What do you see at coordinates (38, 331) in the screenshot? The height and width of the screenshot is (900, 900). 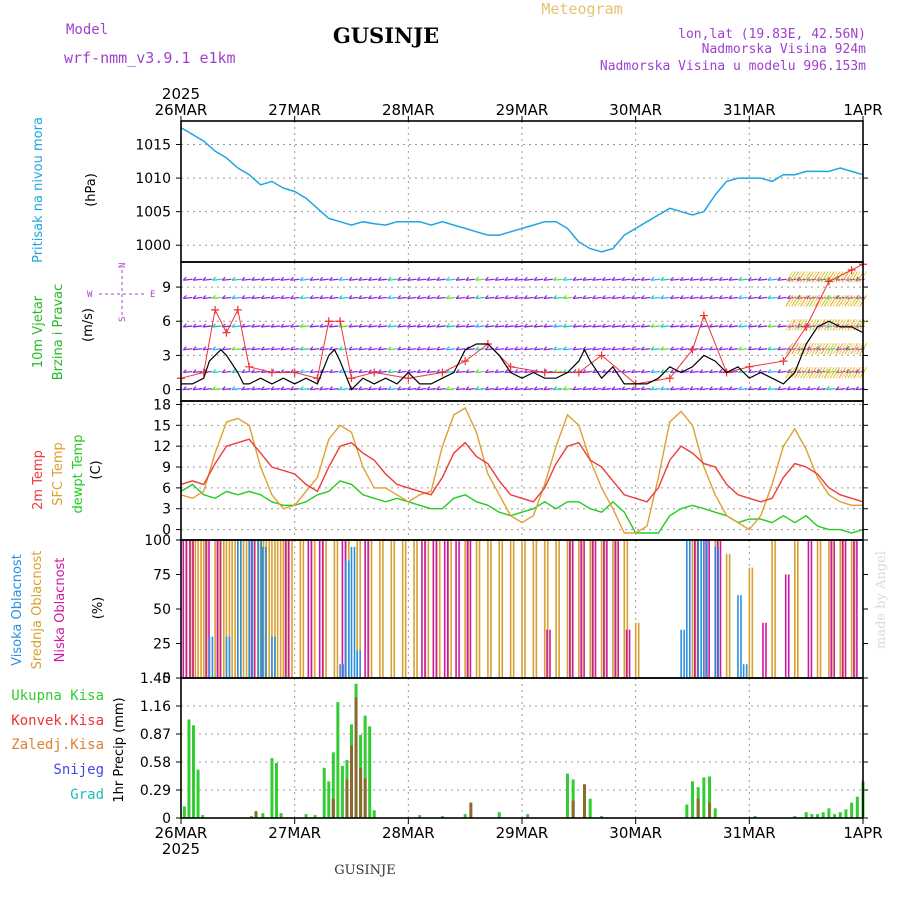 I see `wind-label-1: 10m Vjetar` at bounding box center [38, 331].